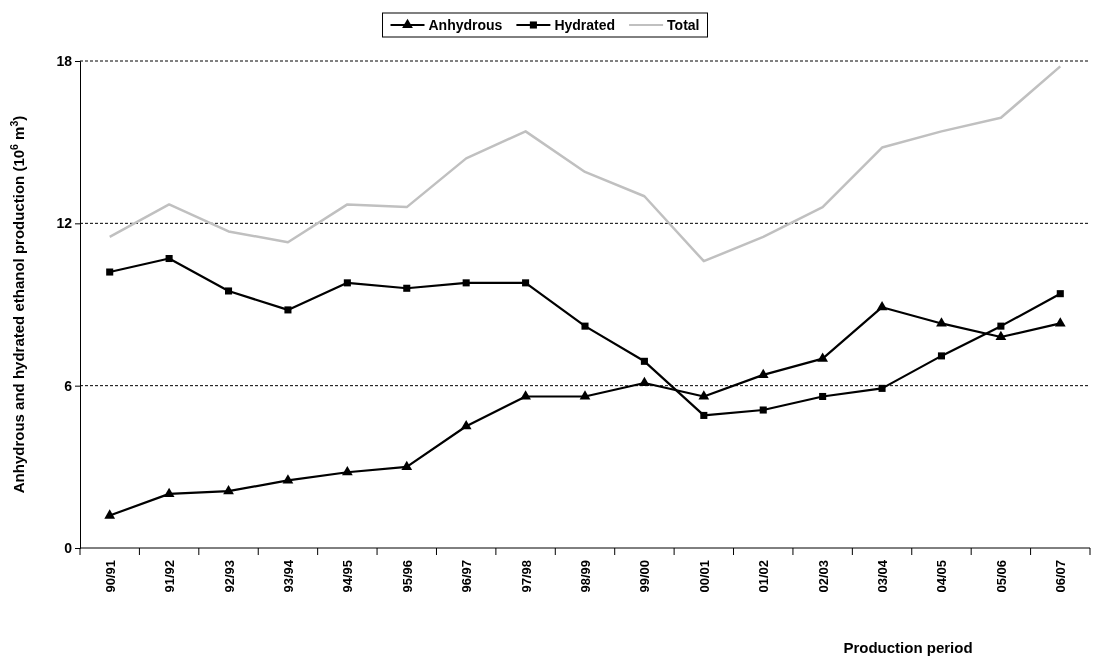 This screenshot has width=1095, height=659. I want to click on x-tick-label: 91/92, so click(170, 576).